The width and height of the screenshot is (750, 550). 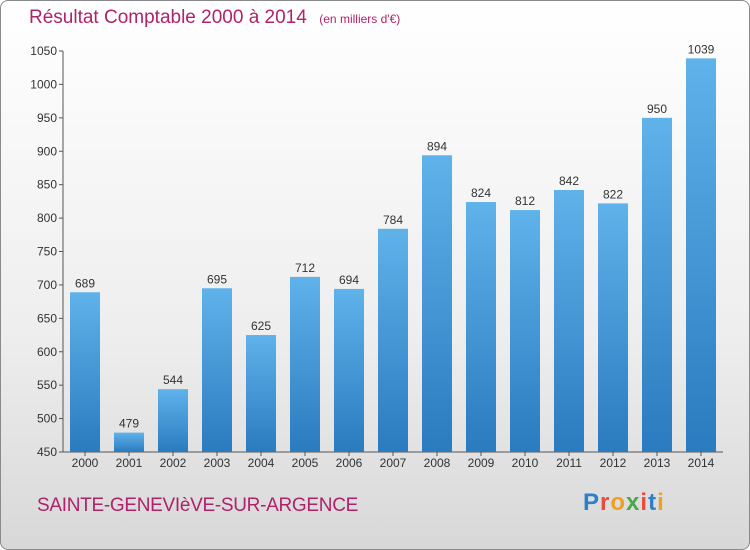 I want to click on x-tick-label: 2010, so click(x=525, y=463).